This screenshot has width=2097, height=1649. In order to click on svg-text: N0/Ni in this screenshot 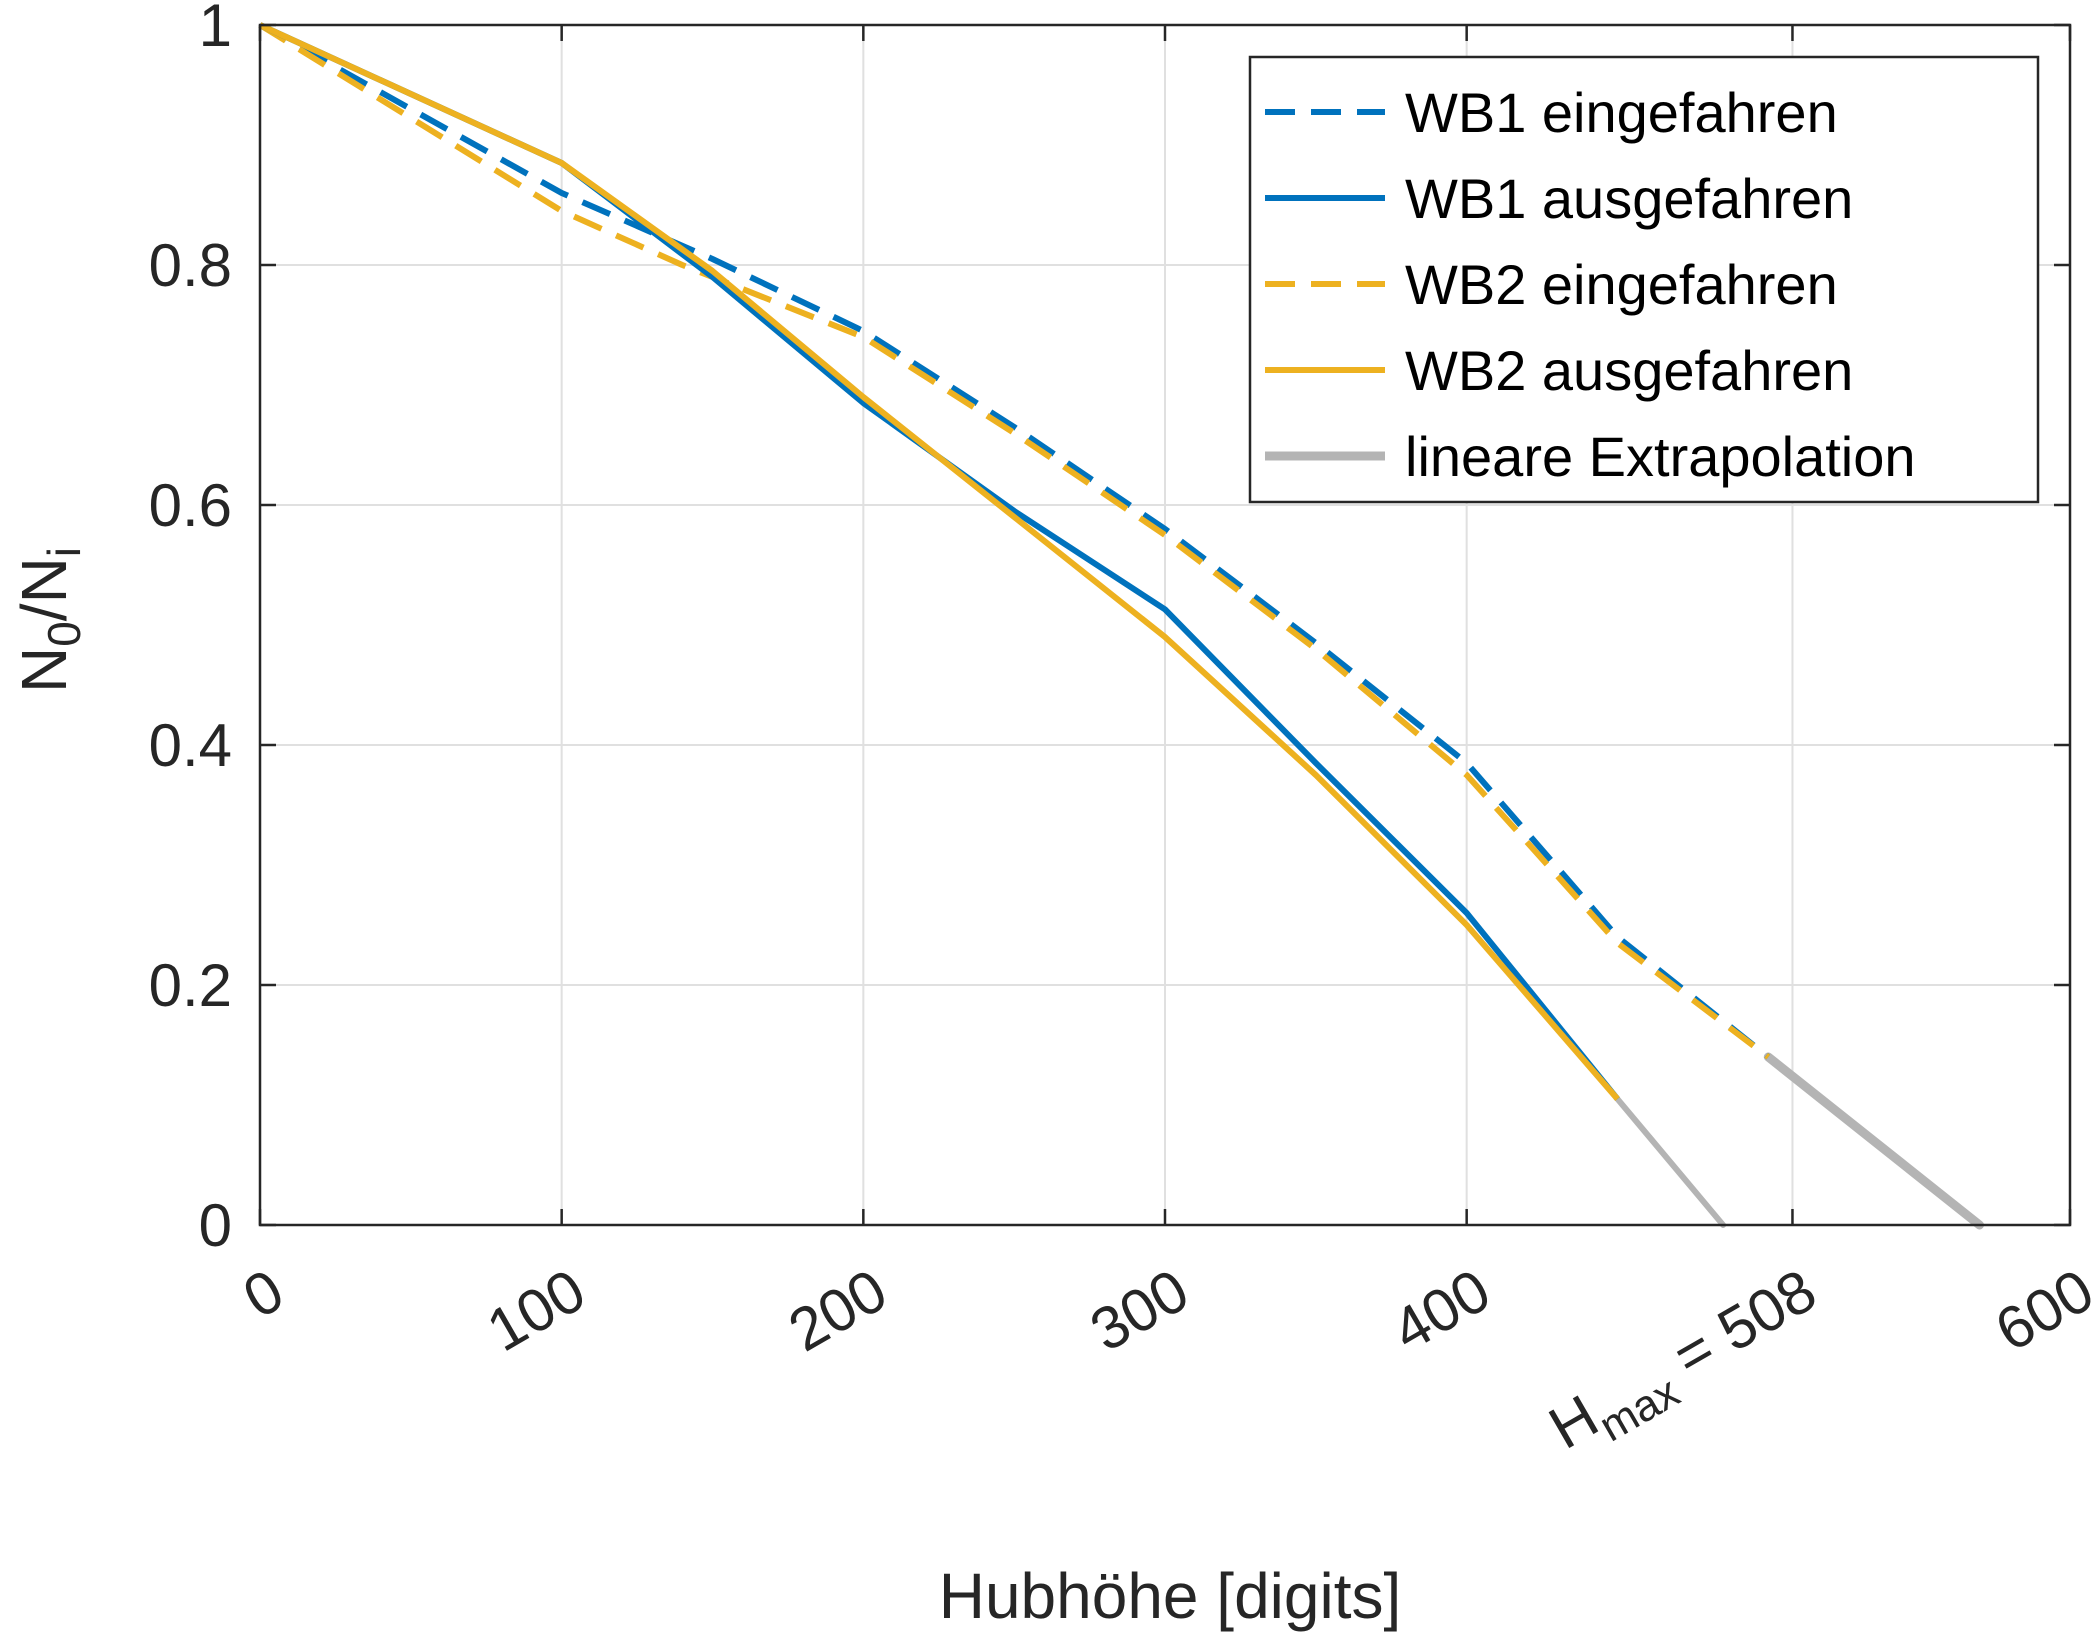, I will do `click(49, 620)`.